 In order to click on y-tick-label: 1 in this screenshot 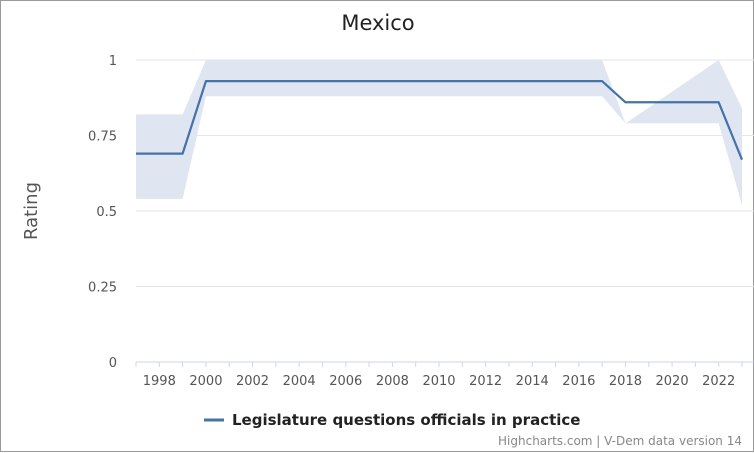, I will do `click(113, 61)`.